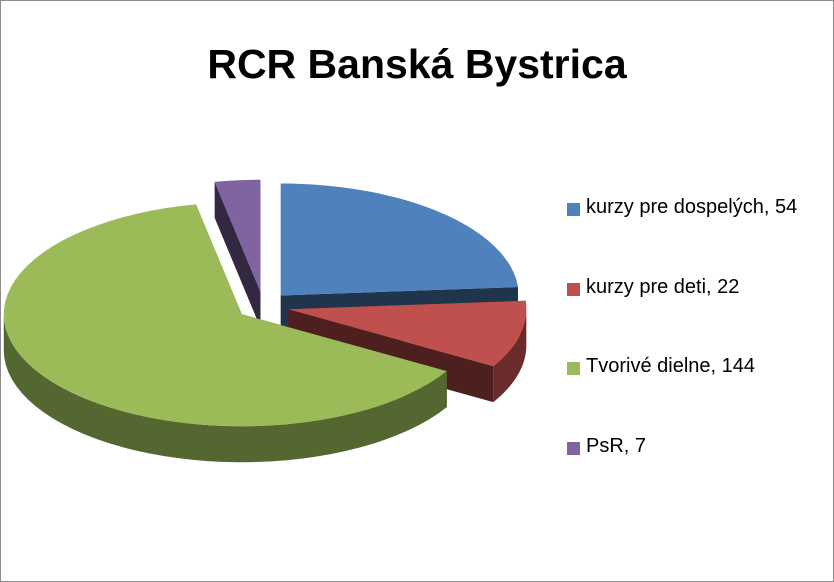  I want to click on legend-entry: kurzy pre dospelých, 54, so click(697, 209).